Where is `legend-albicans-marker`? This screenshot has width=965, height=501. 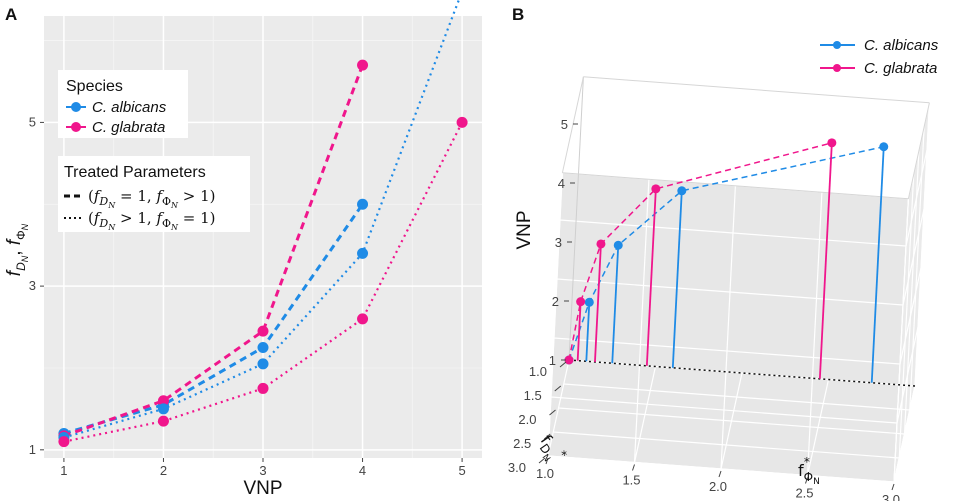
legend-albicans-marker is located at coordinates (76, 107).